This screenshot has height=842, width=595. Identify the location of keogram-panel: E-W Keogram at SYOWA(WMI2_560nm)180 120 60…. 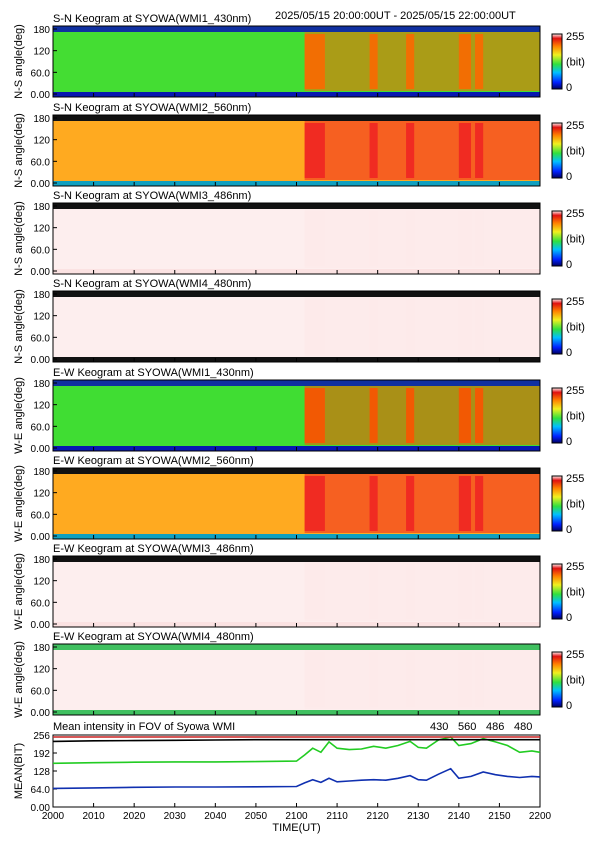
(299, 499).